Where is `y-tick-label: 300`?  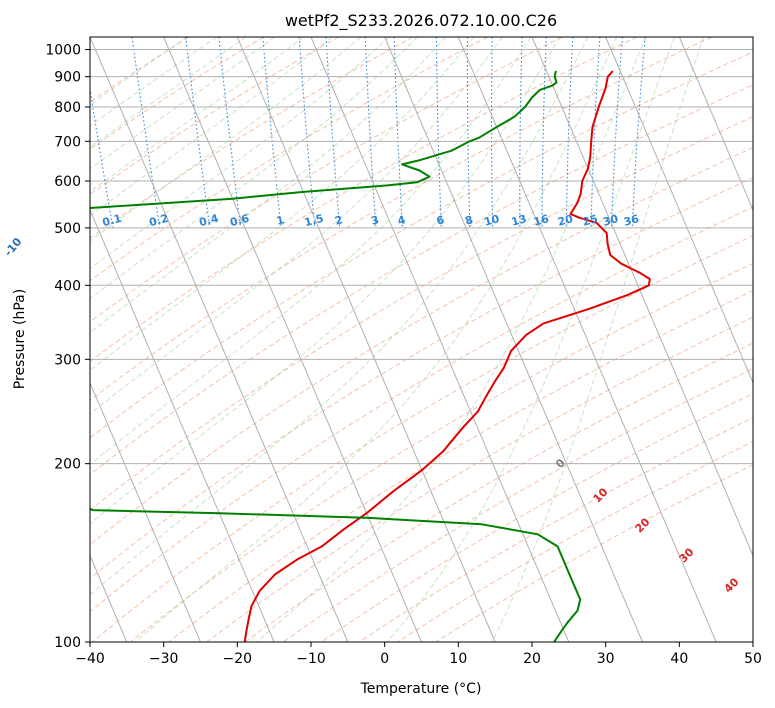
y-tick-label: 300 is located at coordinates (67, 360).